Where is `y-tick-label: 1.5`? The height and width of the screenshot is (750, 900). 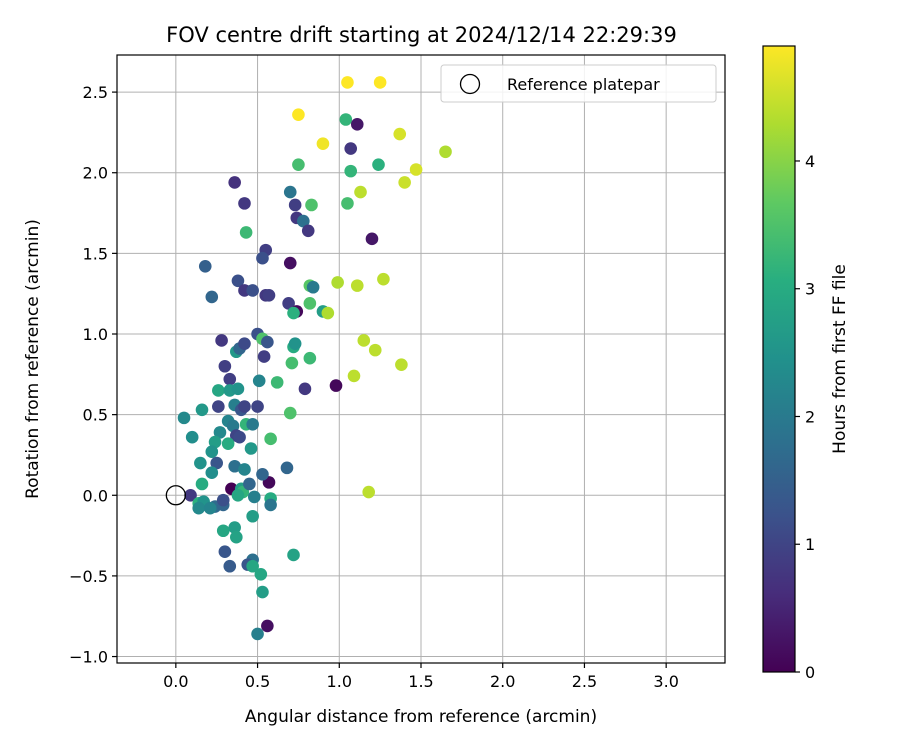
y-tick-label: 1.5 is located at coordinates (95, 253).